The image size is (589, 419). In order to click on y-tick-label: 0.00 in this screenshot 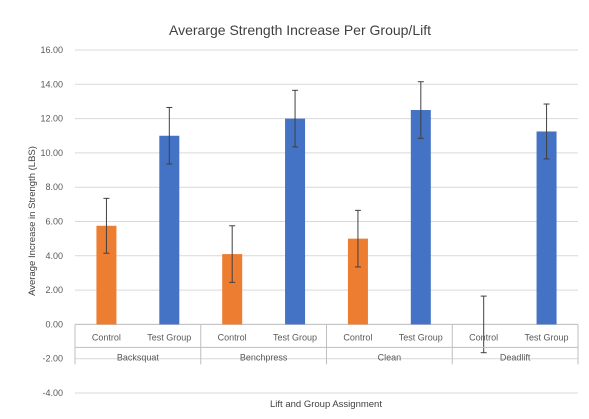, I will do `click(54, 324)`.